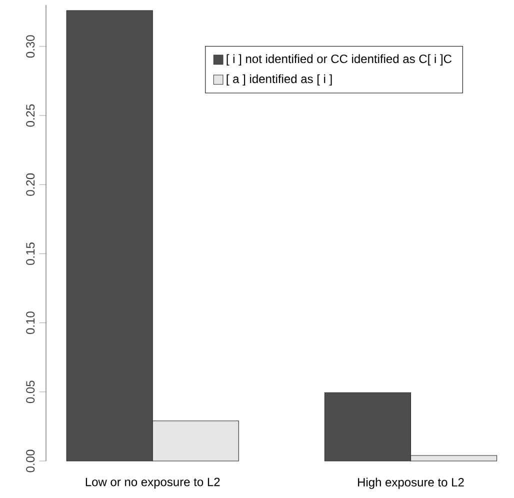  Describe the element at coordinates (153, 483) in the screenshot. I see `x-tick-label: Low or no exposure to L2` at that location.